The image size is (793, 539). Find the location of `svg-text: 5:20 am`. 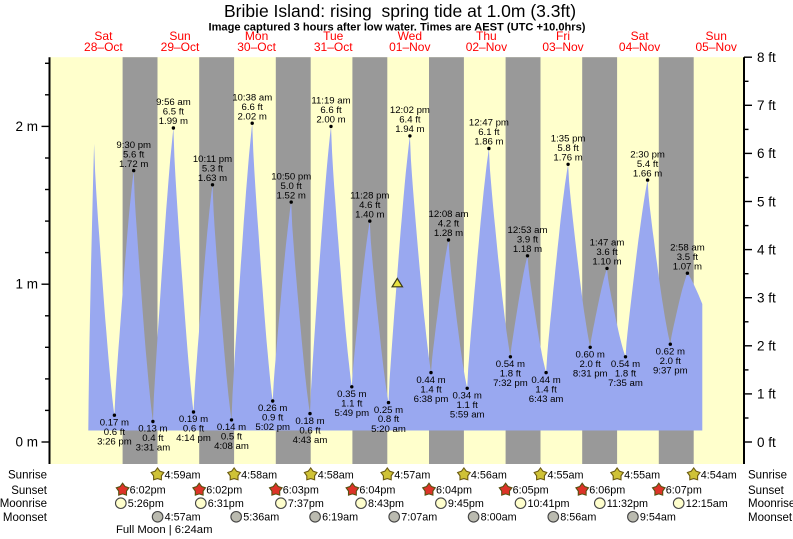

svg-text: 5:20 am is located at coordinates (388, 429).